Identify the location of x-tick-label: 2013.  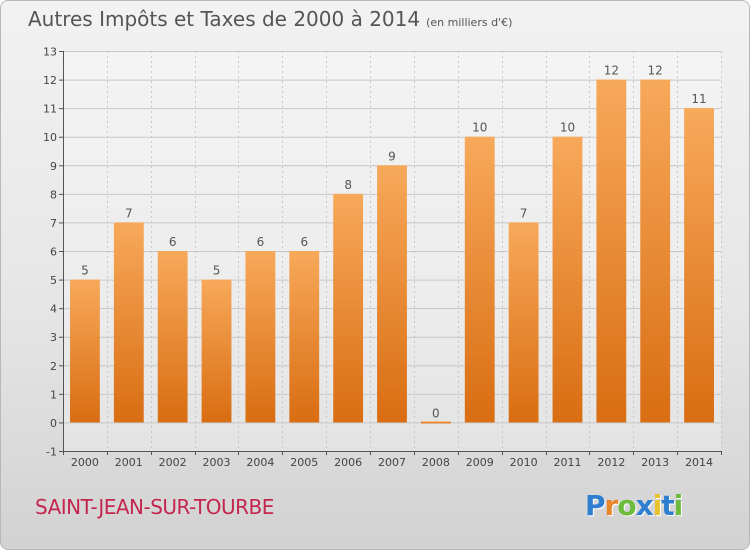
(655, 462).